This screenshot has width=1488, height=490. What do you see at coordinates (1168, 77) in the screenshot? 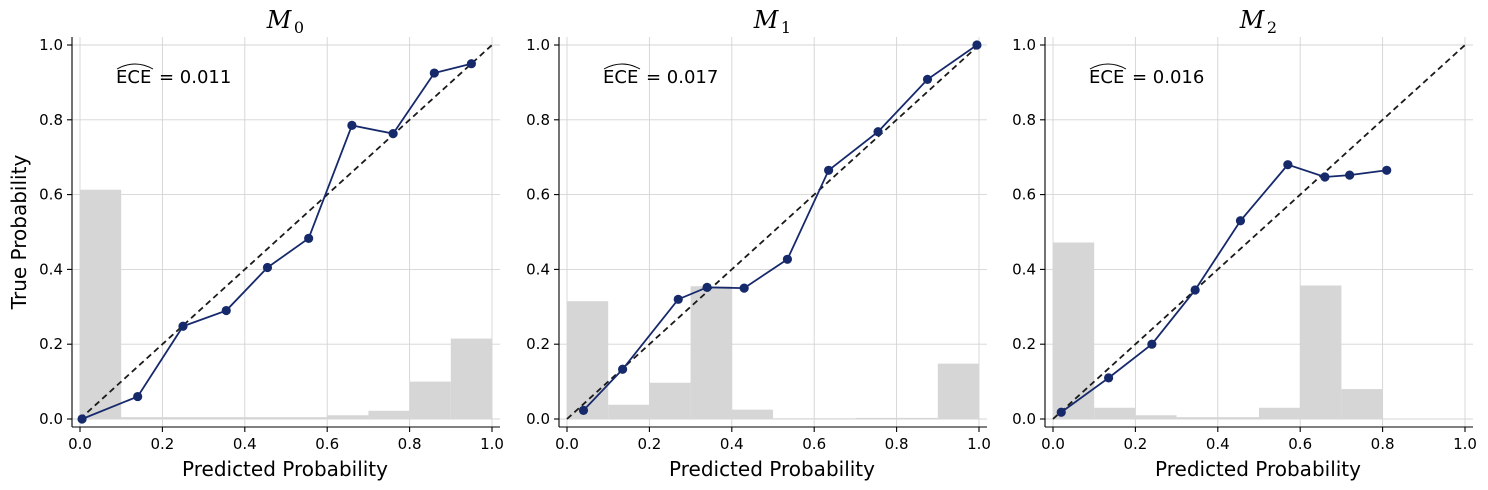
I see `ece-value: = 0.016` at bounding box center [1168, 77].